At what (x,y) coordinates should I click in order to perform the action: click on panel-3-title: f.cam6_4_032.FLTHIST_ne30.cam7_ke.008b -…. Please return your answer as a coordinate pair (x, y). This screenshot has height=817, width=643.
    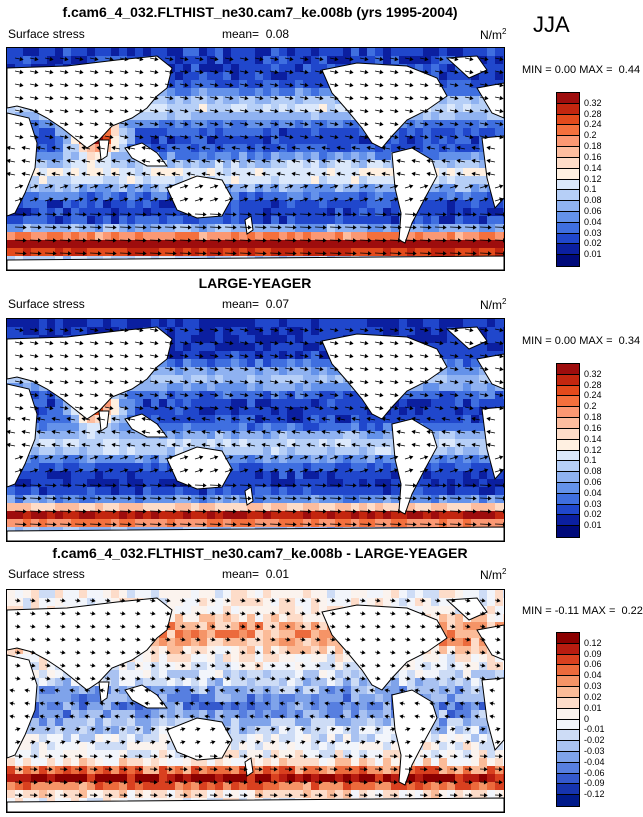
    Looking at the image, I should click on (260, 553).